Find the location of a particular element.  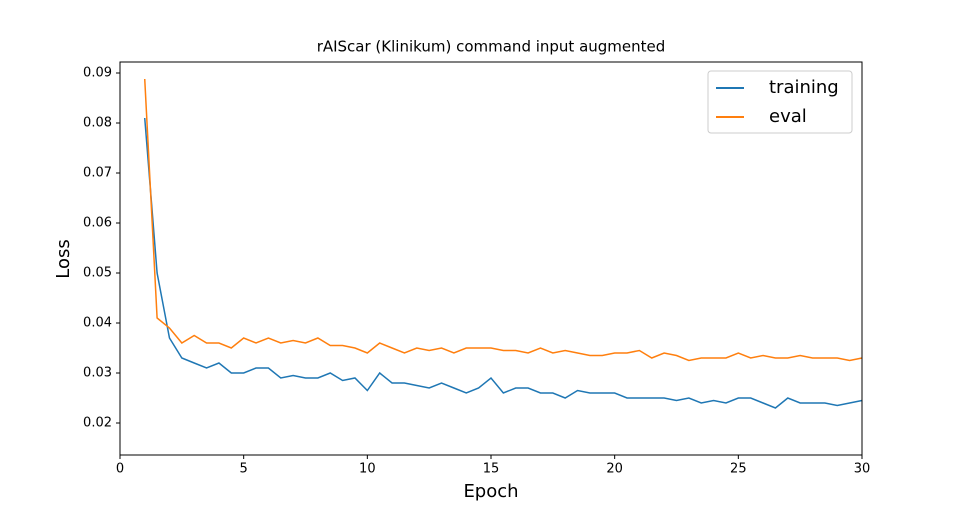

x-tick-label: 20 is located at coordinates (614, 469).